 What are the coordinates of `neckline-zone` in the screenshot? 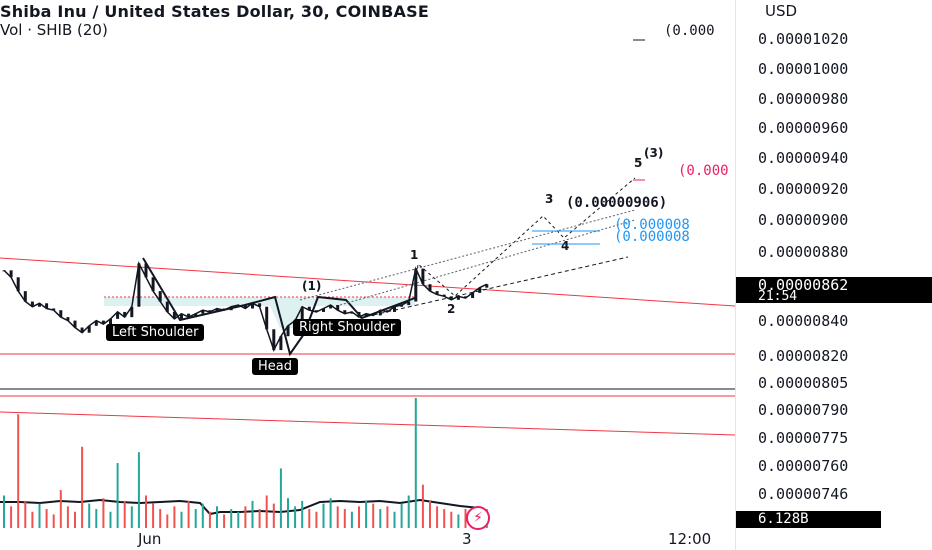 It's located at (259, 312).